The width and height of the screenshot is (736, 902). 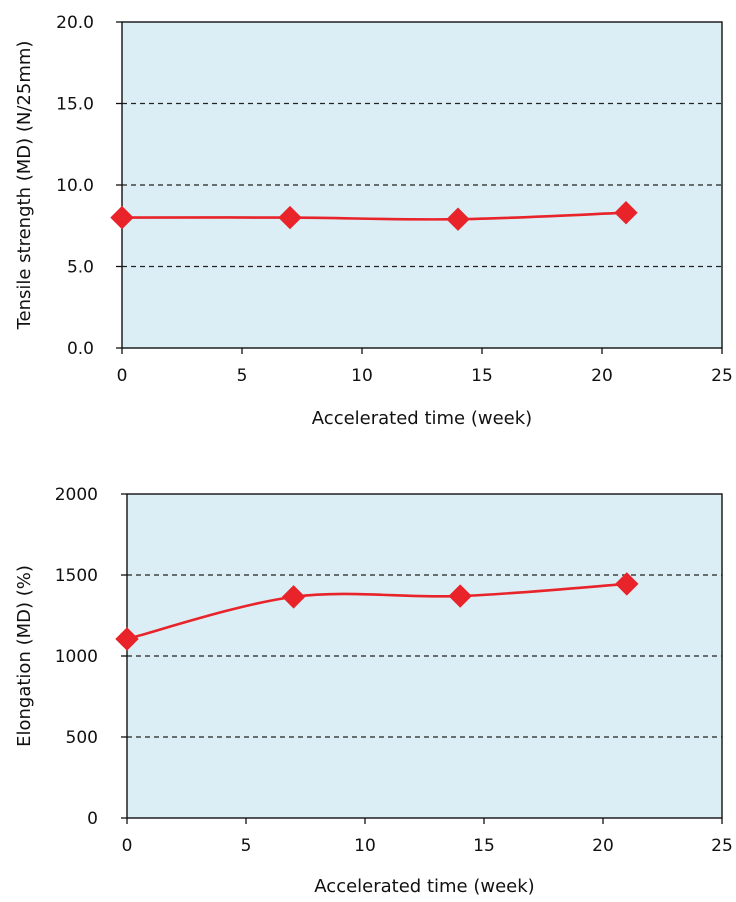 I want to click on y-axis-title: Tensile strength (MD) (N/25mm), so click(x=24, y=186).